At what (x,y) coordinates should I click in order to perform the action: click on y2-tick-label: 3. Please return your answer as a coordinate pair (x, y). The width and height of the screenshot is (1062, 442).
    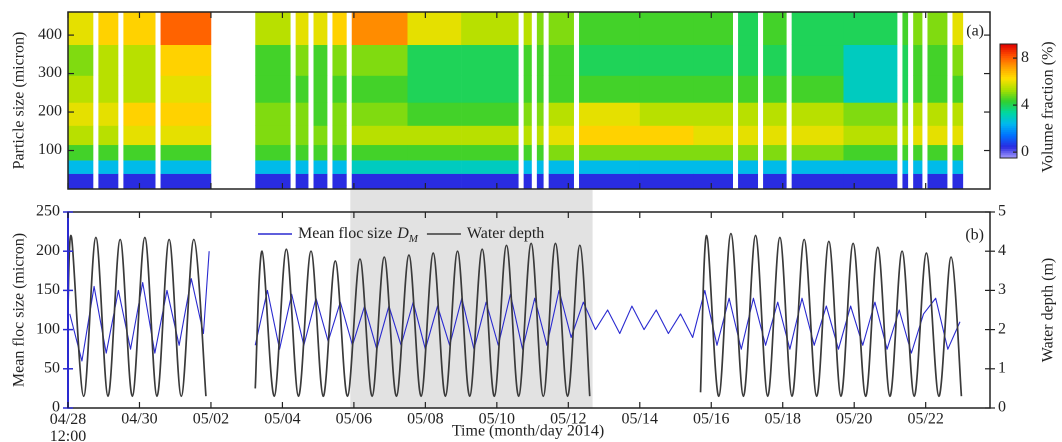
    Looking at the image, I should click on (1002, 289).